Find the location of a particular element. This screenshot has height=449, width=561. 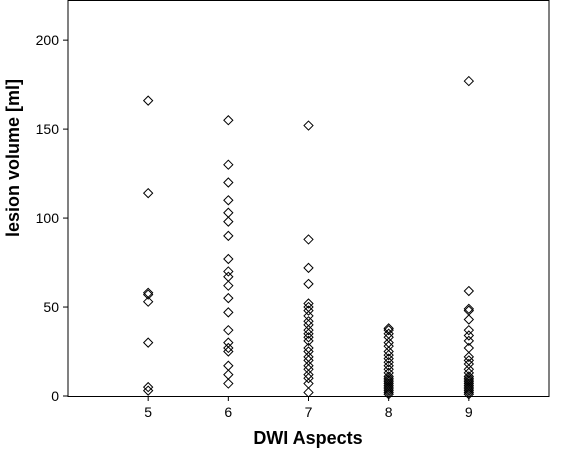

x-tick-label: 8 is located at coordinates (389, 412).